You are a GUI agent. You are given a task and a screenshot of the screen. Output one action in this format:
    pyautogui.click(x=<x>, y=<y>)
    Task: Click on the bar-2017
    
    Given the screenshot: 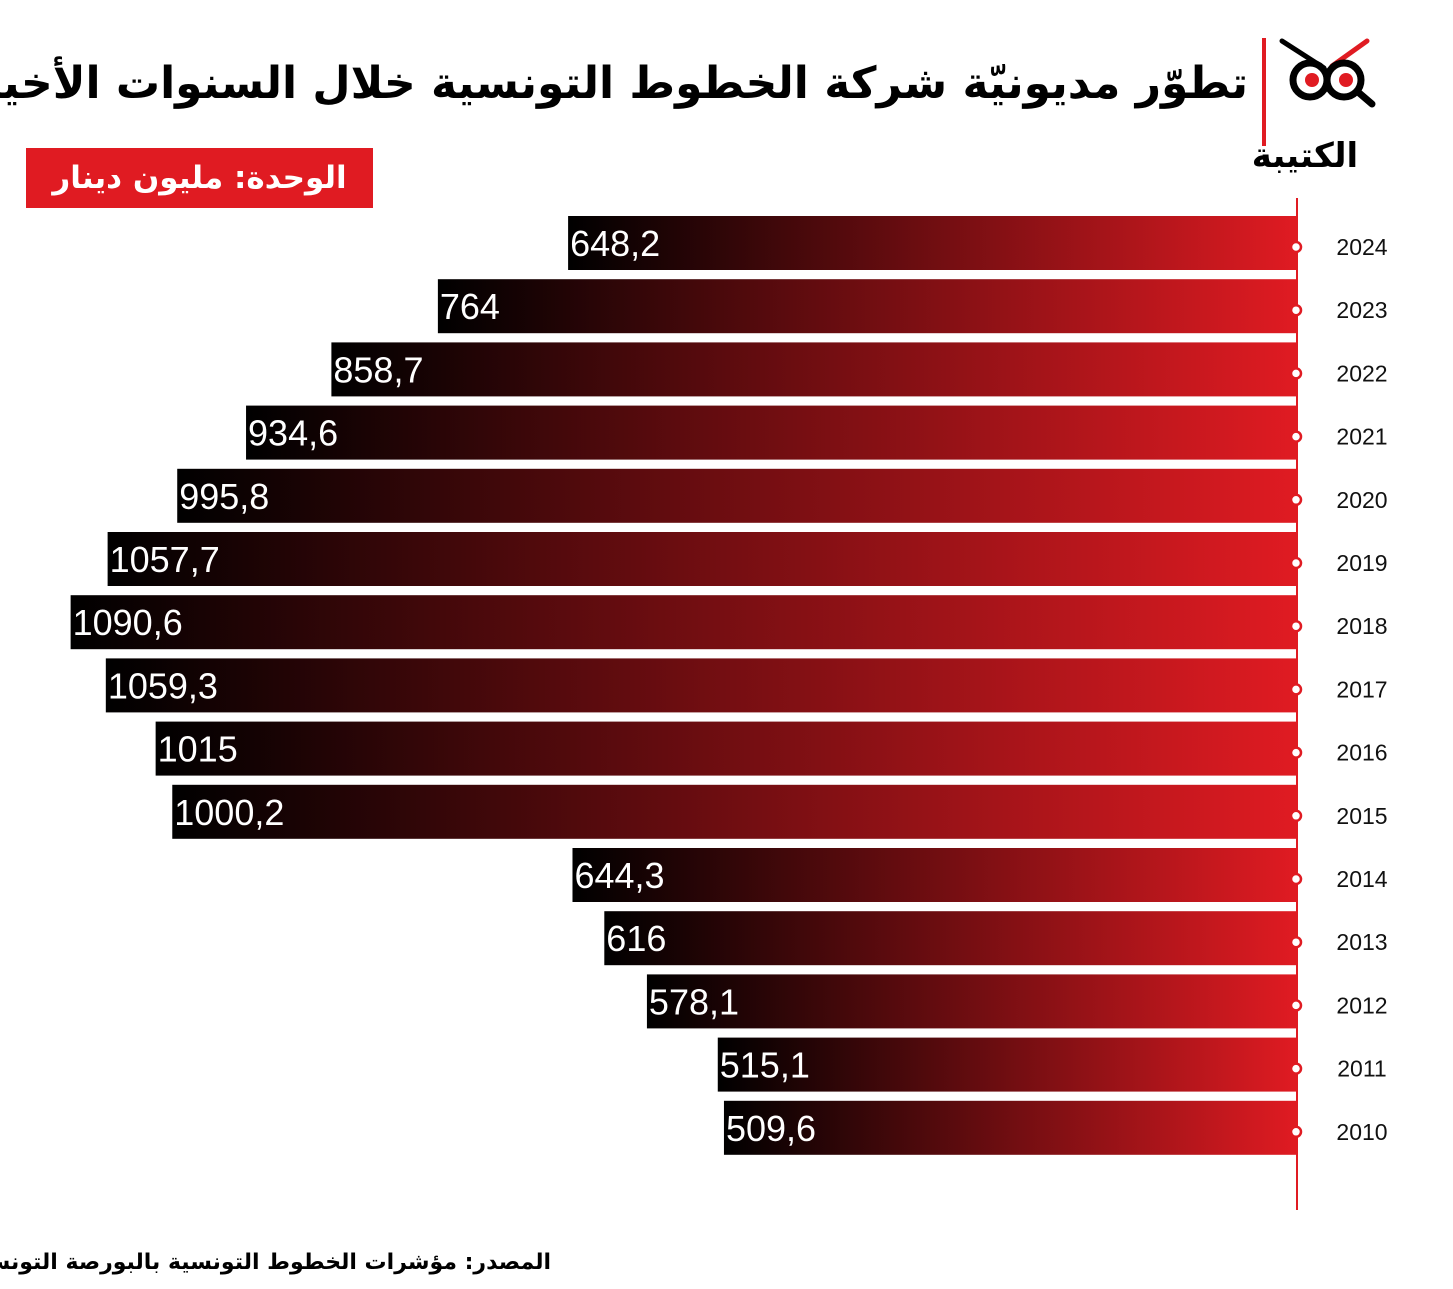 What is the action you would take?
    pyautogui.click(x=701, y=685)
    